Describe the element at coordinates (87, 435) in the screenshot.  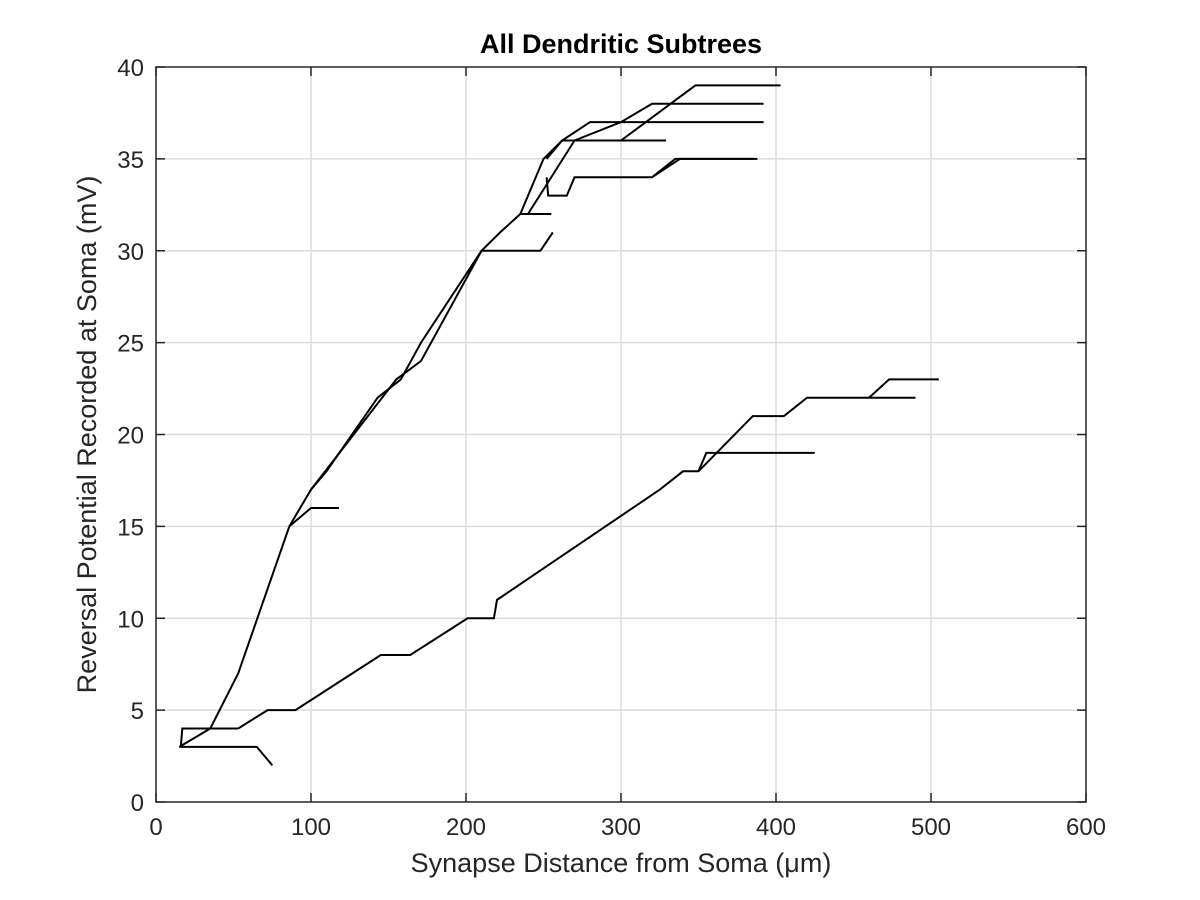
I see `y-axis-label: Reversal Potential Recorded at Soma (mV)` at that location.